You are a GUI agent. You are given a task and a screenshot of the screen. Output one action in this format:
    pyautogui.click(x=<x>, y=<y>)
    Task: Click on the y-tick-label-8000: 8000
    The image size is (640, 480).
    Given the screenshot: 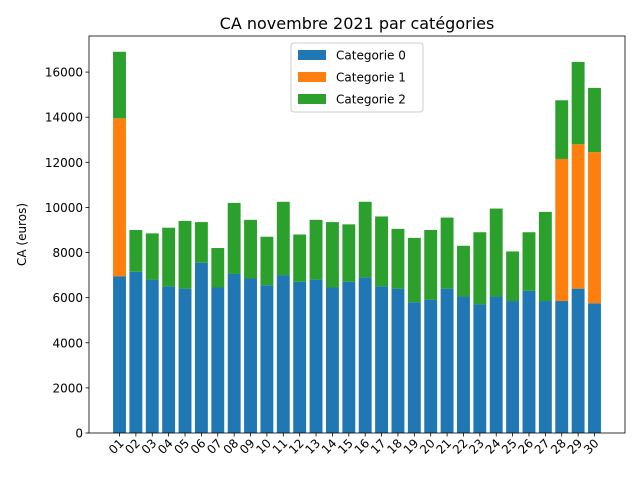 What is the action you would take?
    pyautogui.click(x=67, y=253)
    